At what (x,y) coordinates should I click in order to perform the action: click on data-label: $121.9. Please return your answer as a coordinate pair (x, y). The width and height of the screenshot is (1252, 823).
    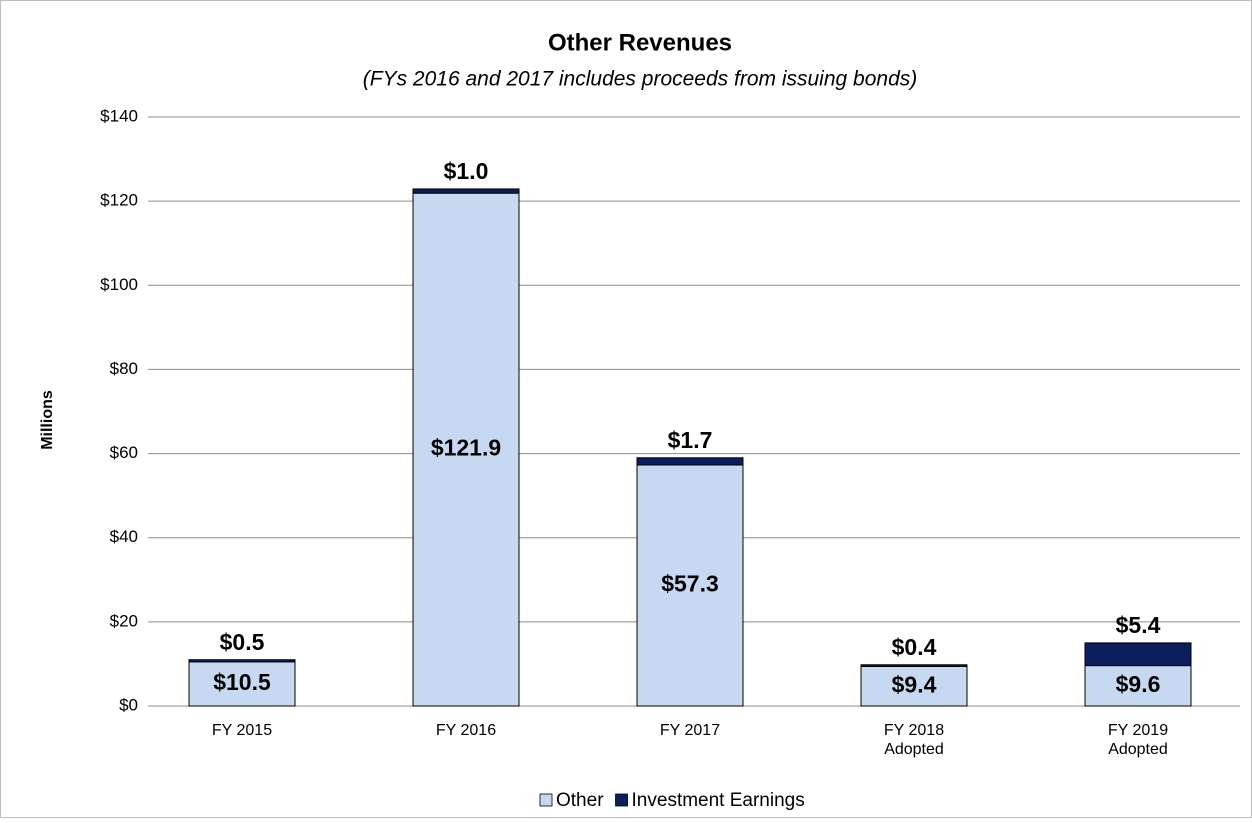
    Looking at the image, I should click on (466, 448).